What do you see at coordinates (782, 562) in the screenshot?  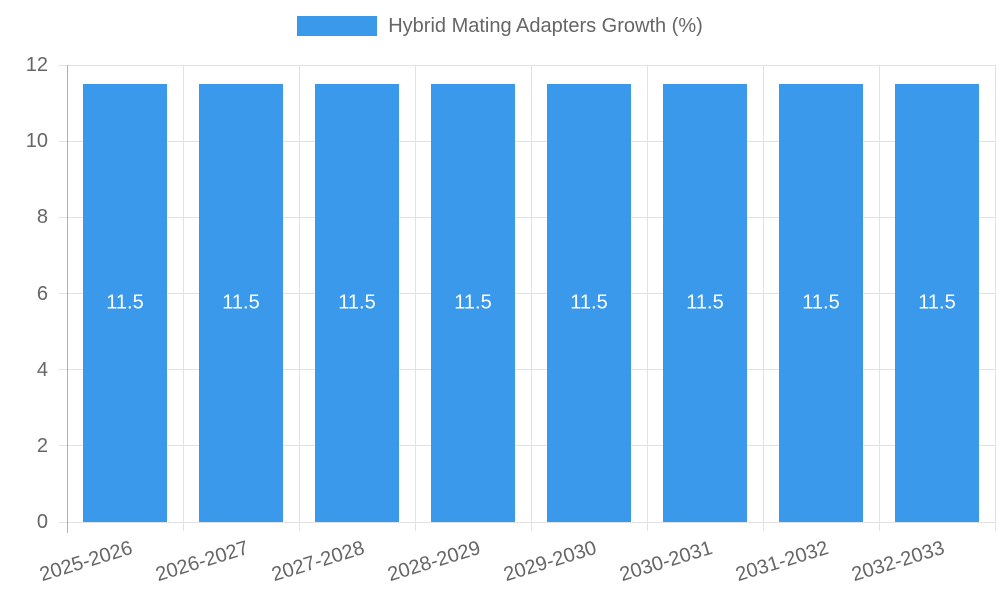 I see `x-axis-tick-label: 2031-2032` at bounding box center [782, 562].